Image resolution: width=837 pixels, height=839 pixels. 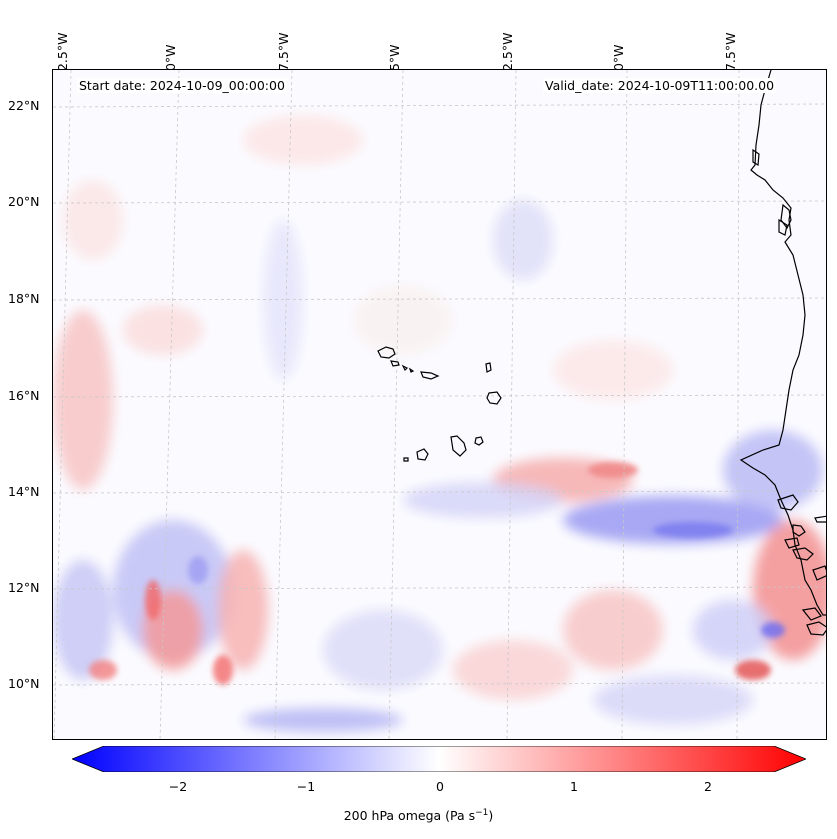 I want to click on colorbar-label: 200 hPa omega (Pa s−1), so click(x=418, y=815).